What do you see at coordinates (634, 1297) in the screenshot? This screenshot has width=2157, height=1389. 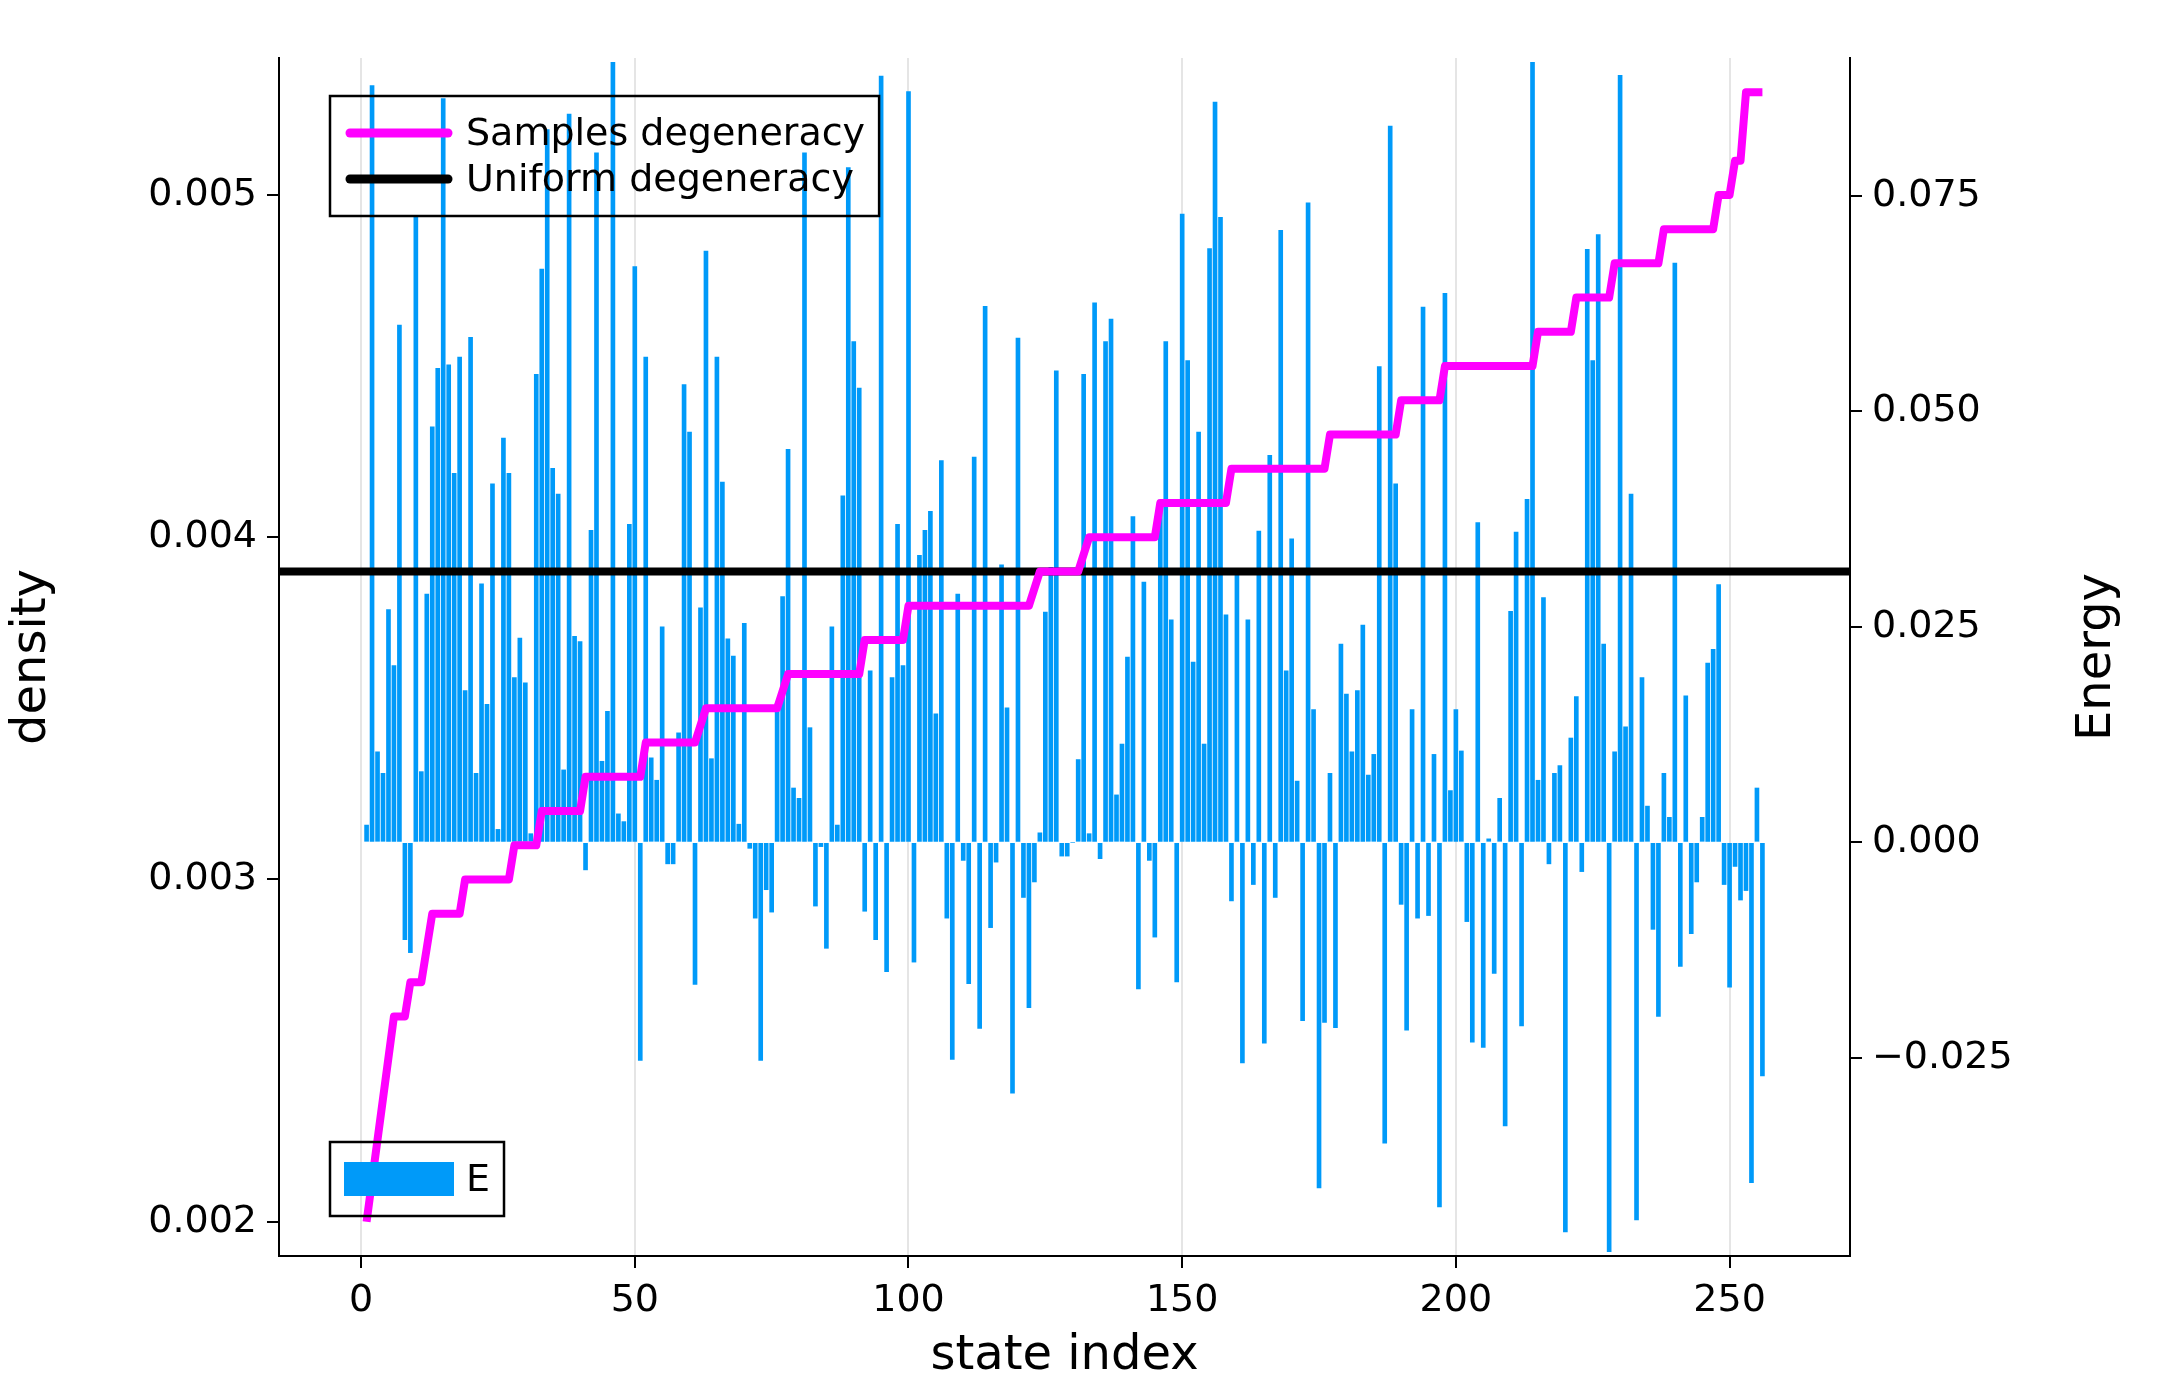 I see `x-tick-label: 50` at bounding box center [634, 1297].